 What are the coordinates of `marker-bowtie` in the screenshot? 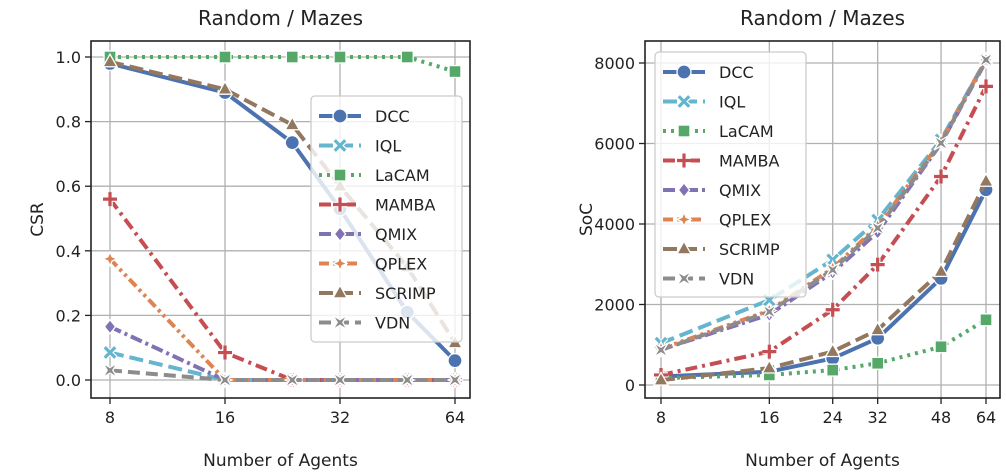 It's located at (340, 322).